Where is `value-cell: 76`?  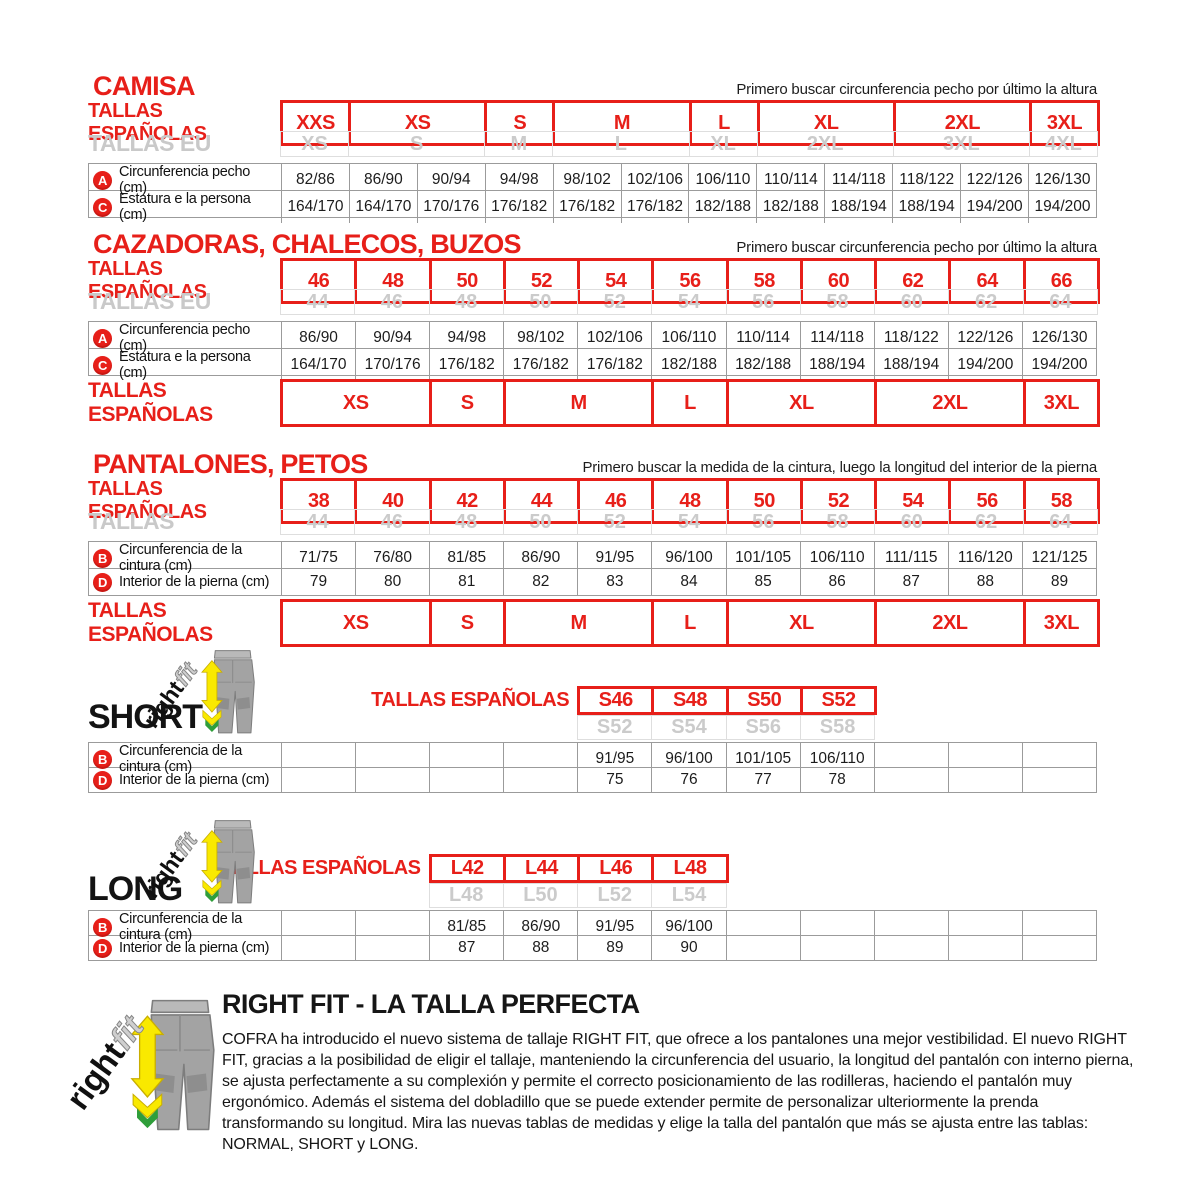
value-cell: 76 is located at coordinates (688, 780).